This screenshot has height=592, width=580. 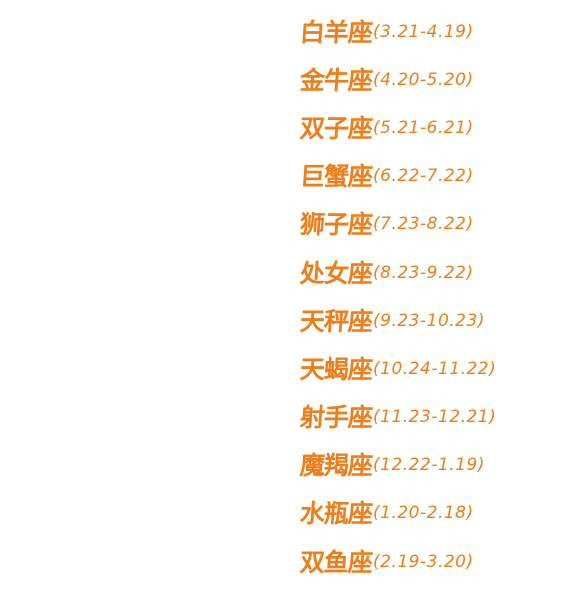 What do you see at coordinates (336, 177) in the screenshot?
I see `zodiac-sign-name: 巨蟹座` at bounding box center [336, 177].